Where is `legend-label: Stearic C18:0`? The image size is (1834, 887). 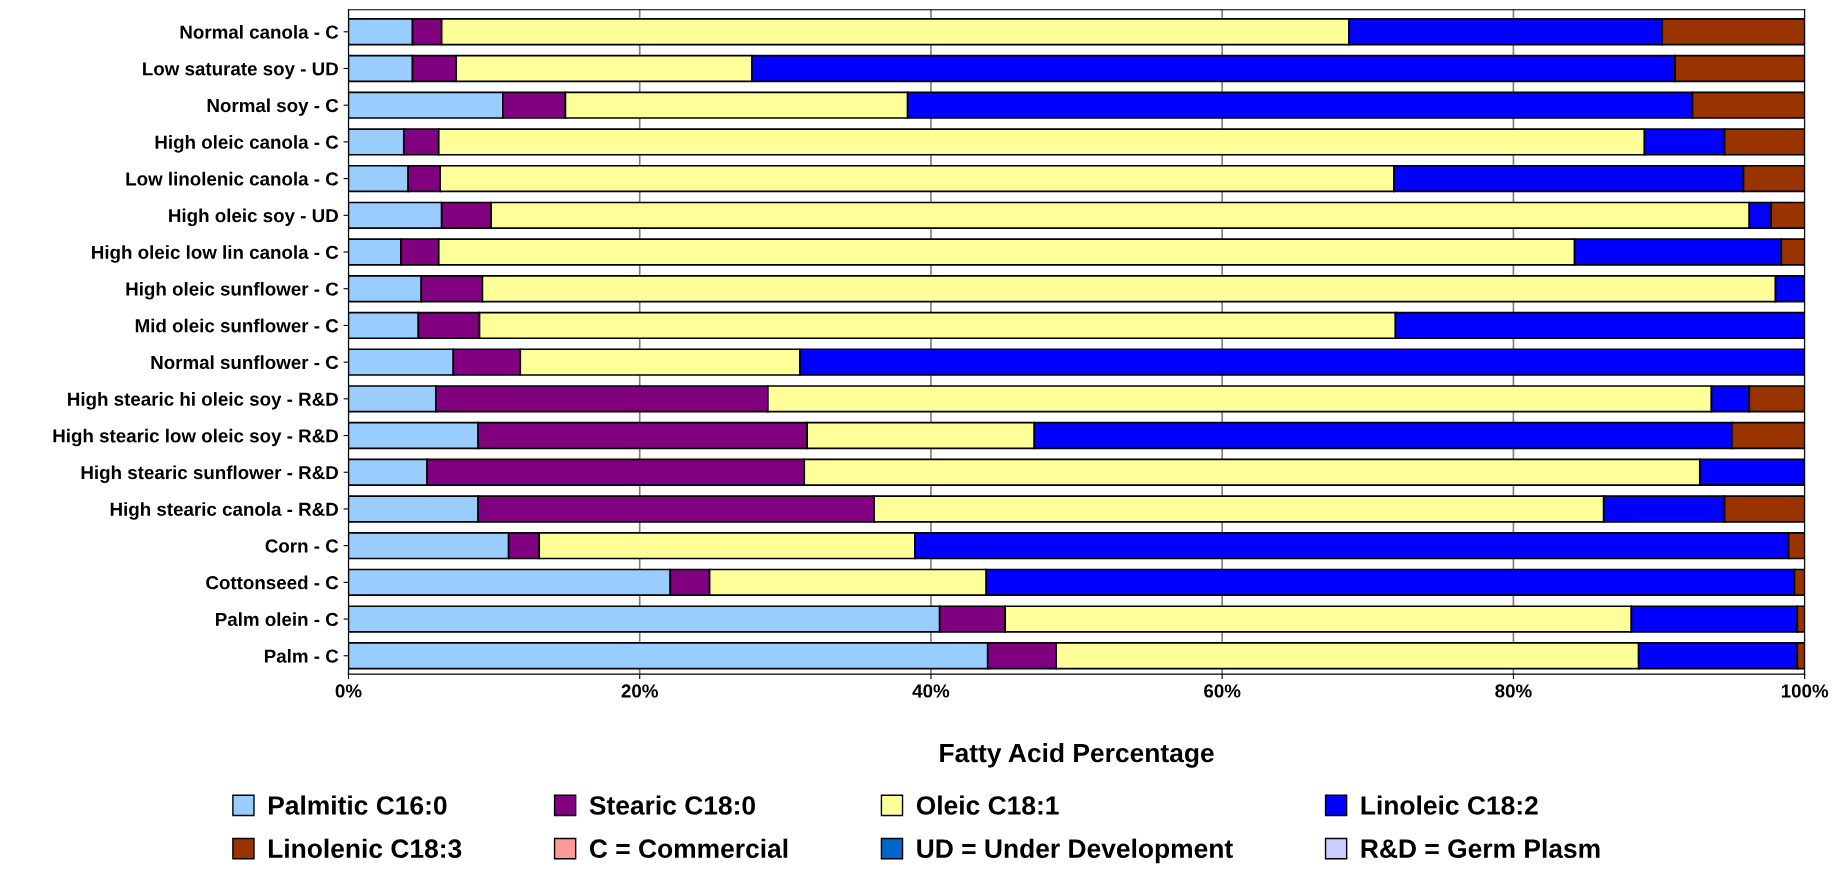
legend-label: Stearic C18:0 is located at coordinates (672, 805).